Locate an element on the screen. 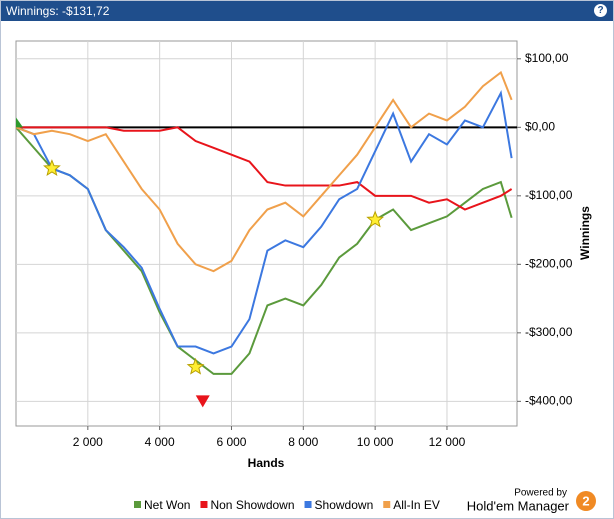  y-tick-label: -$400,00 is located at coordinates (549, 401).